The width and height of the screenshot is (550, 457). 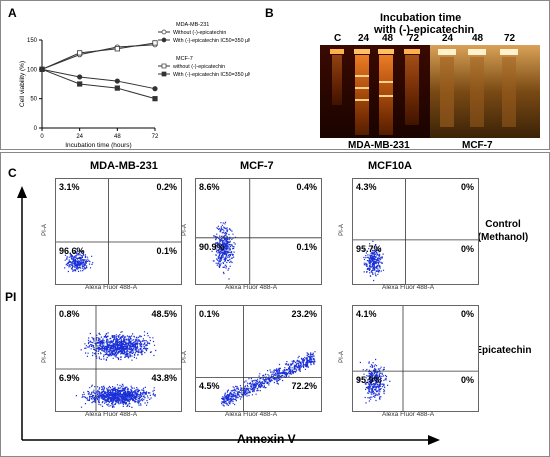 I want to click on quadrant-q2-value: 0.4%, so click(x=306, y=187).